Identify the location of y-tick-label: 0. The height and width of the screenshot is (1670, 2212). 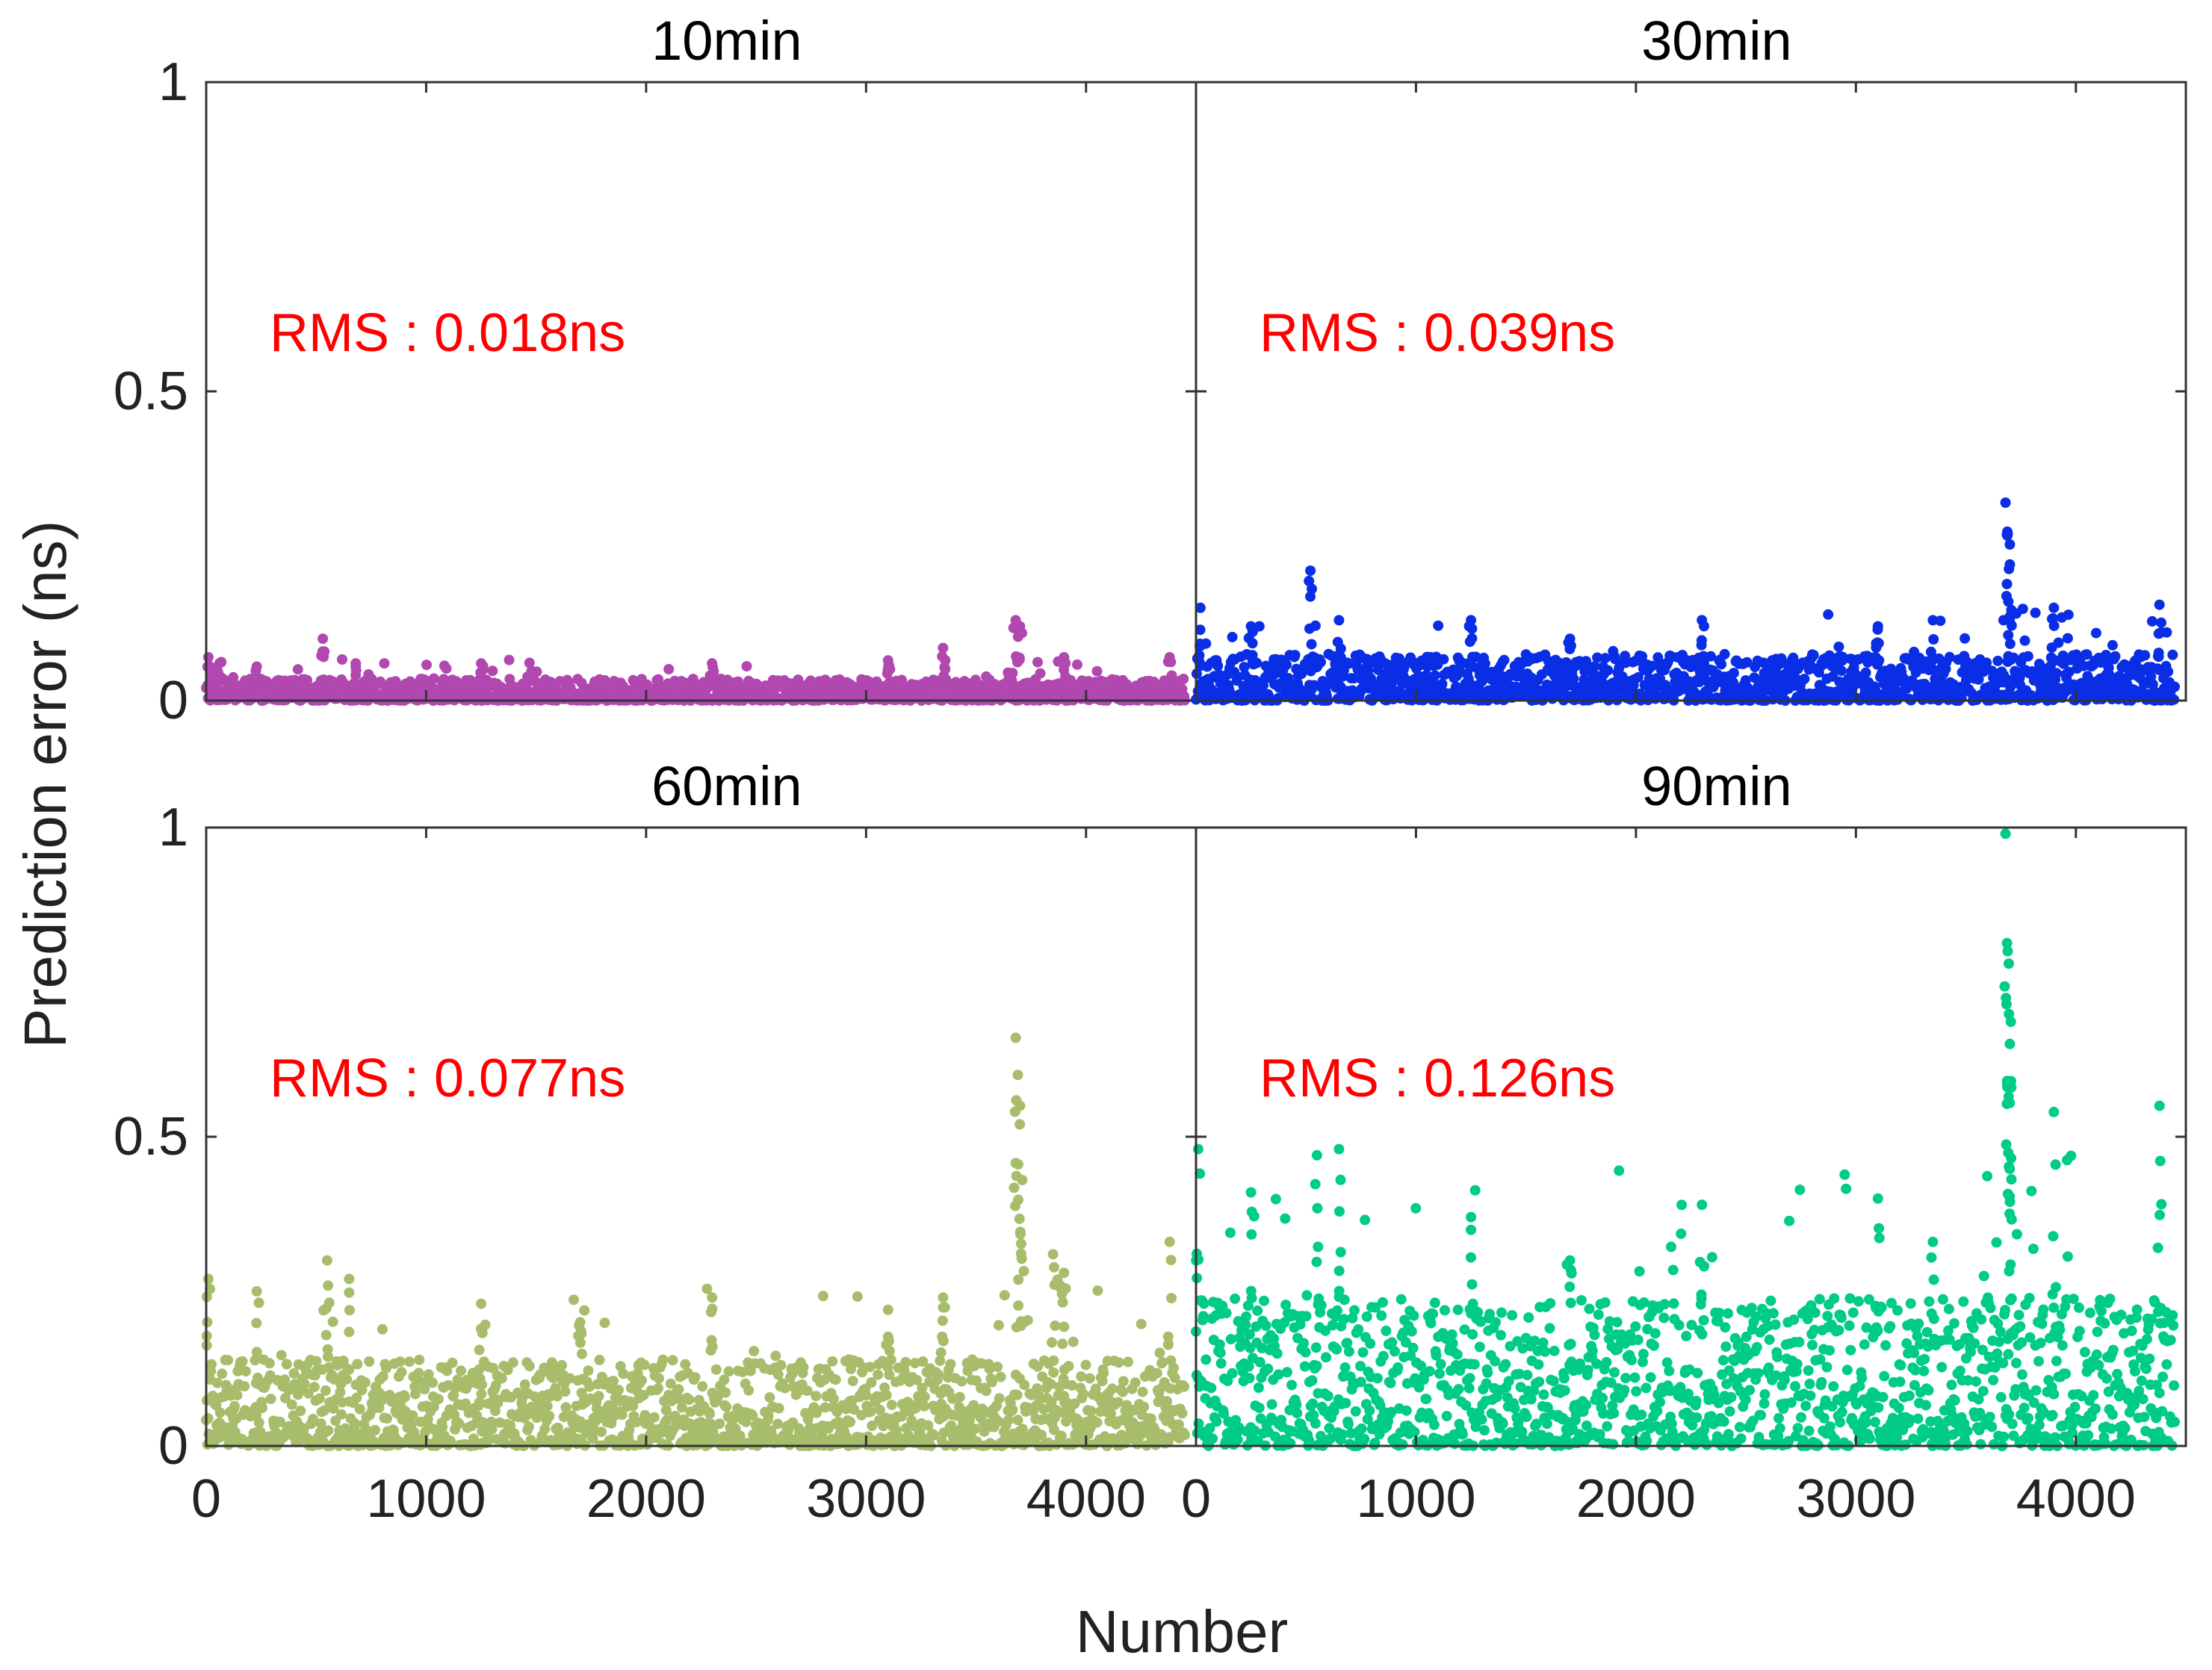
(173, 700).